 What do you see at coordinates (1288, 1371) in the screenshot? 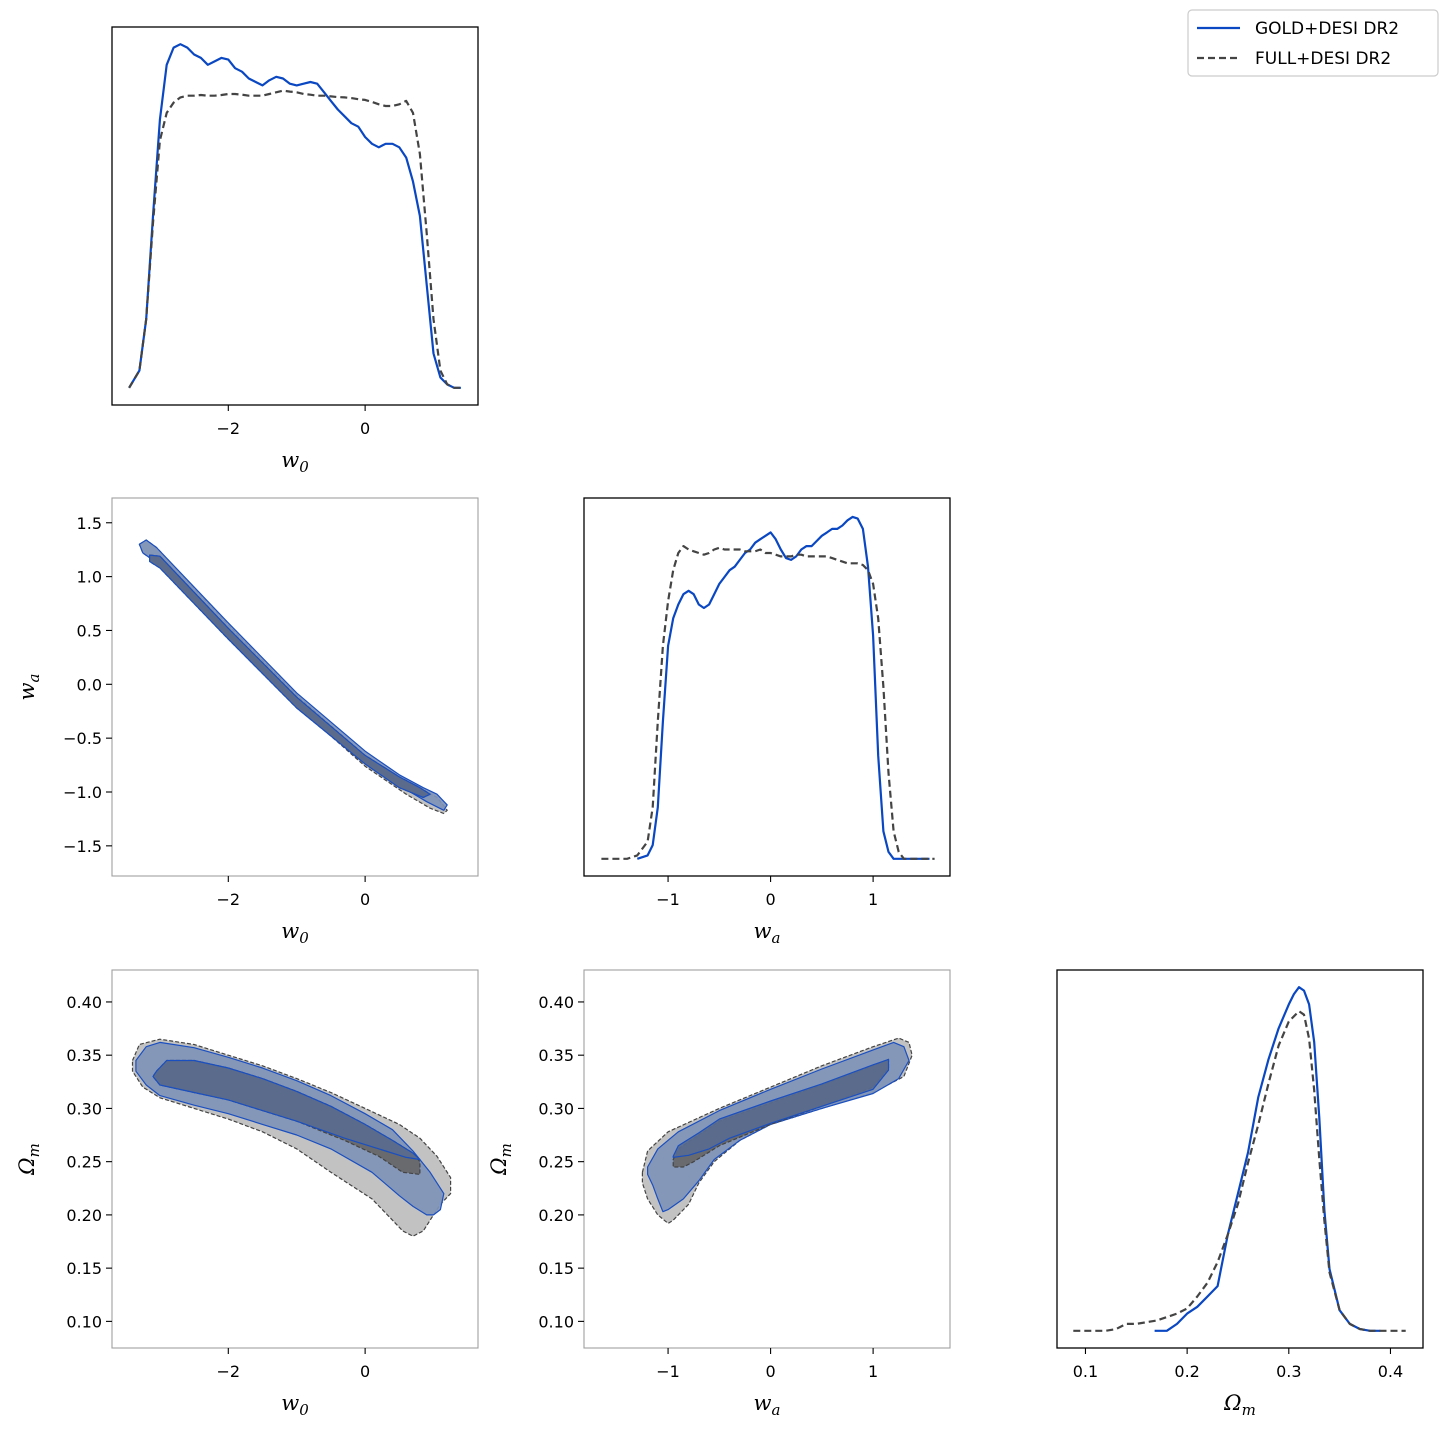
I see `x-tick-label: 0.3` at bounding box center [1288, 1371].